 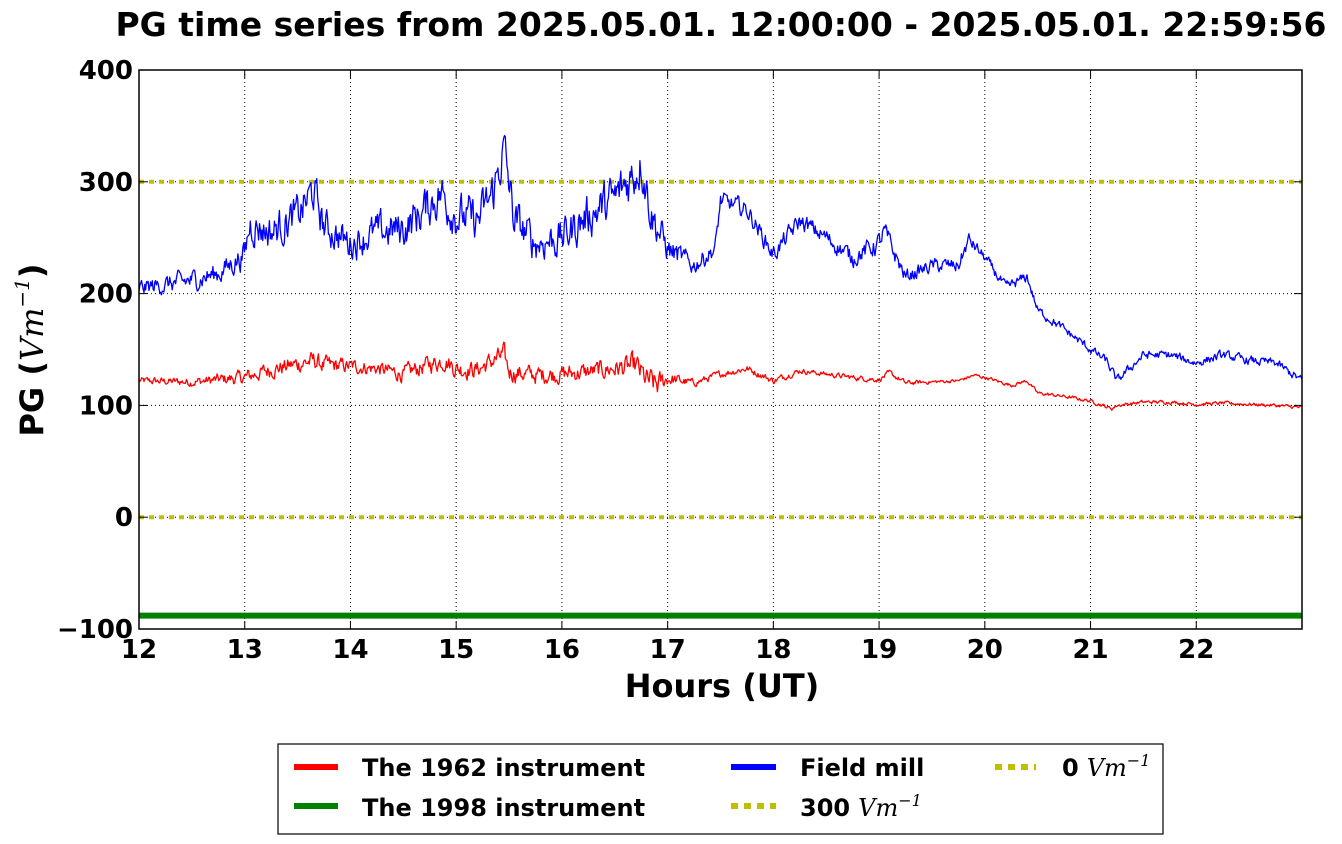 I want to click on legend-label-0-number: 0, so click(x=1070, y=768).